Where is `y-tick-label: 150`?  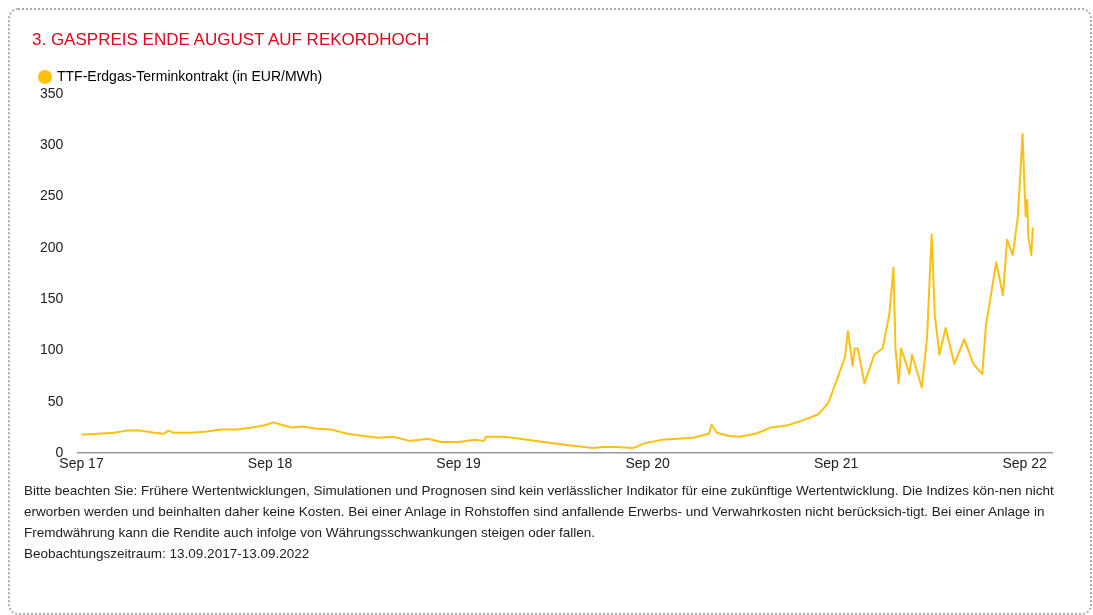
y-tick-label: 150 is located at coordinates (52, 298).